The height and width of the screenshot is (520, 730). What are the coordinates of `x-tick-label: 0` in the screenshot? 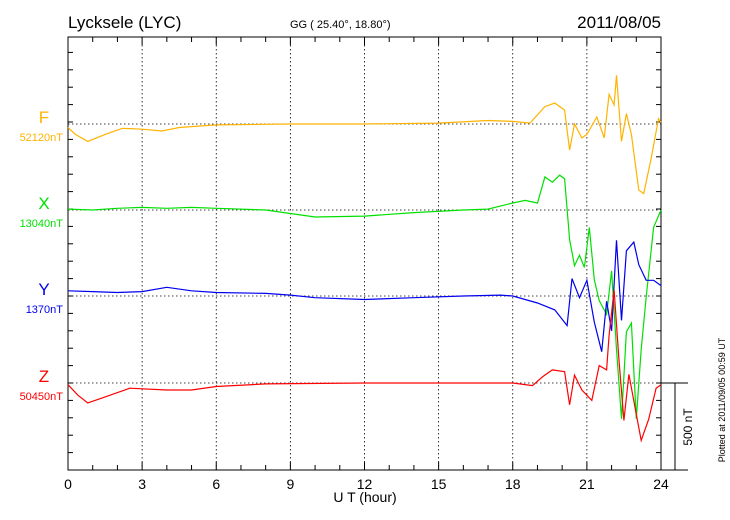 It's located at (68, 484).